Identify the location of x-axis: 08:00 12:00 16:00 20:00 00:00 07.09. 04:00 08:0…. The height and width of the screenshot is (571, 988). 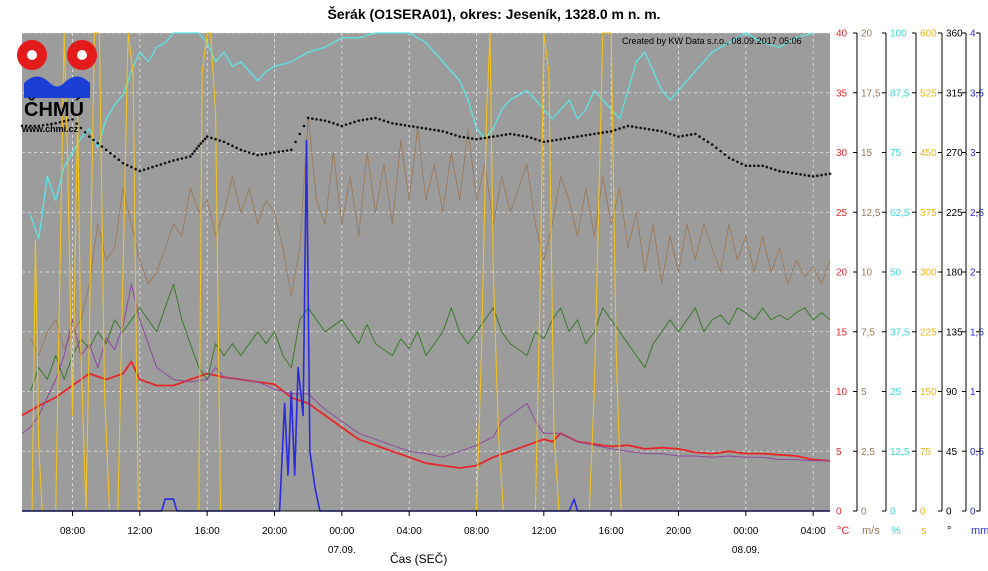
(426, 533).